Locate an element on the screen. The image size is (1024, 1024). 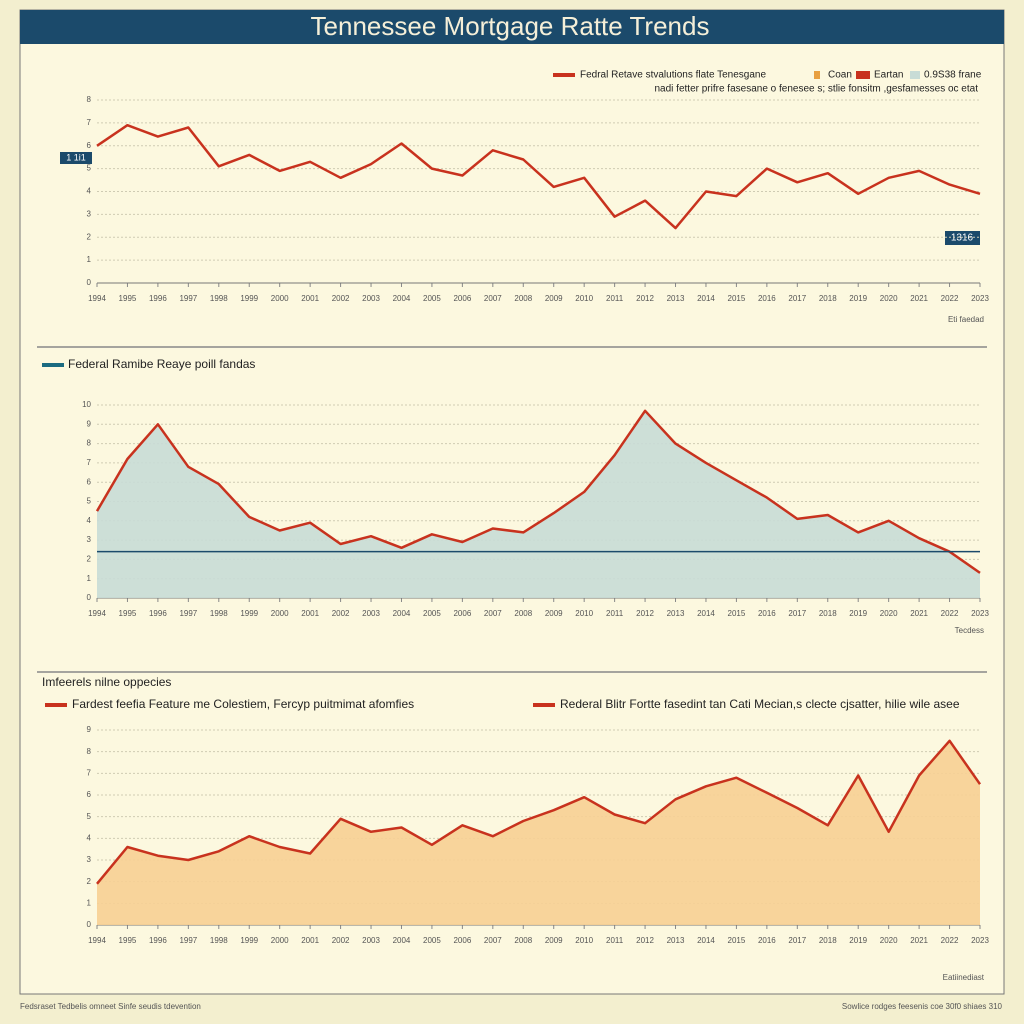
annotation-box is located at coordinates (962, 238).